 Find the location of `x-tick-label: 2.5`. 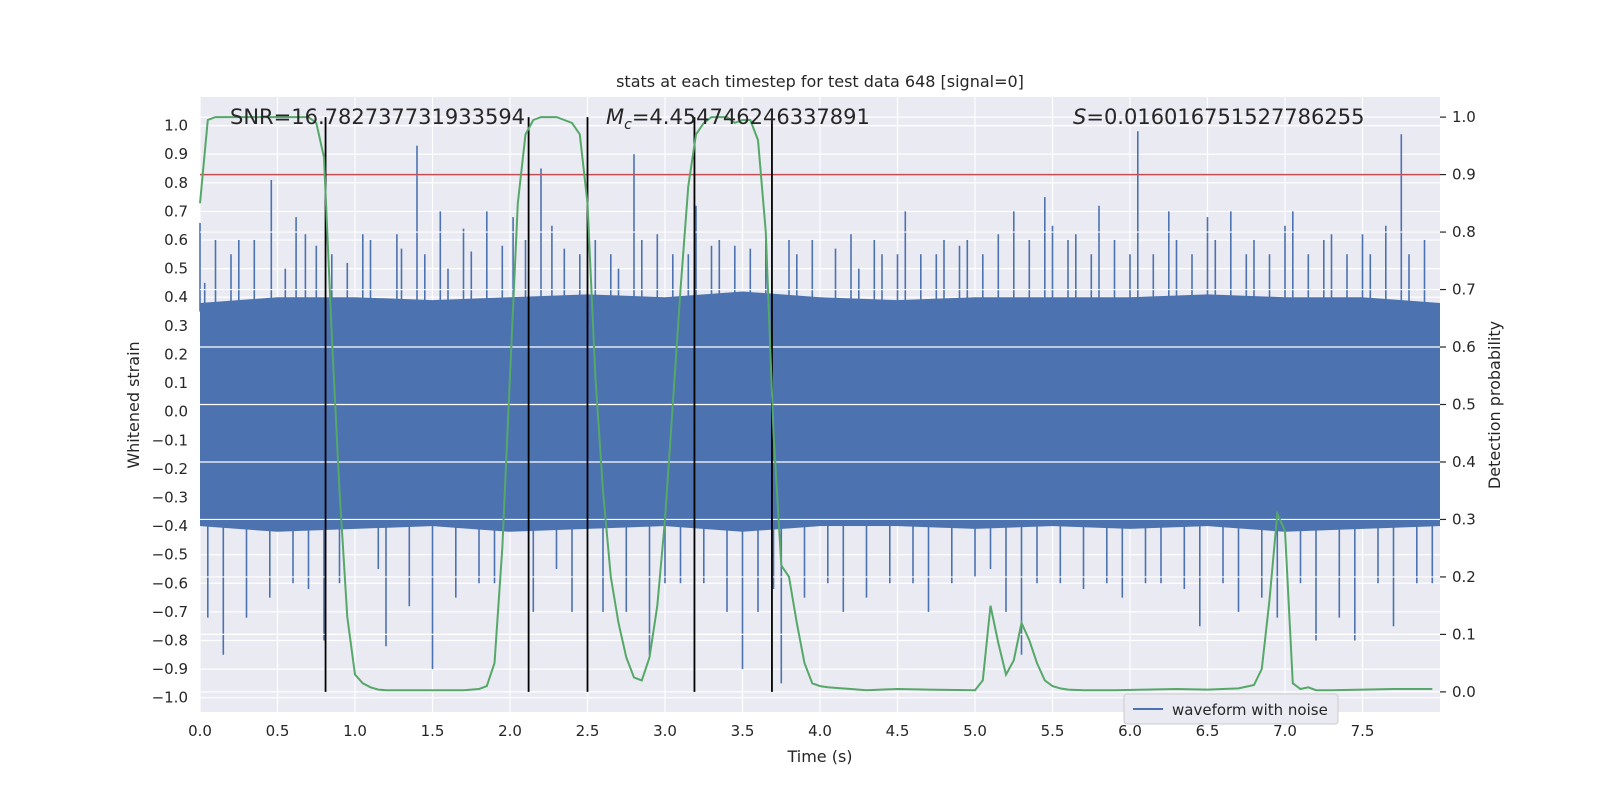

x-tick-label: 2.5 is located at coordinates (588, 731).